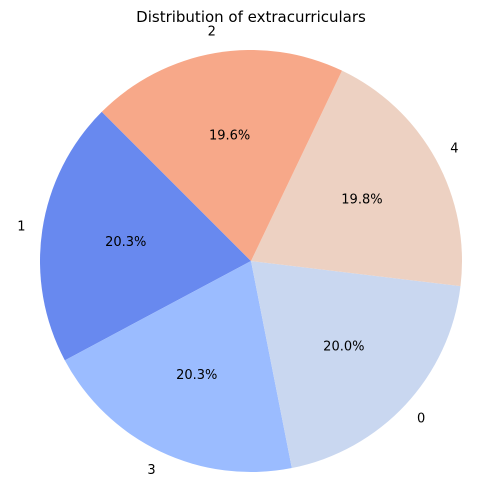 This screenshot has width=493, height=502. What do you see at coordinates (421, 418) in the screenshot?
I see `slice-label-0: 0` at bounding box center [421, 418].